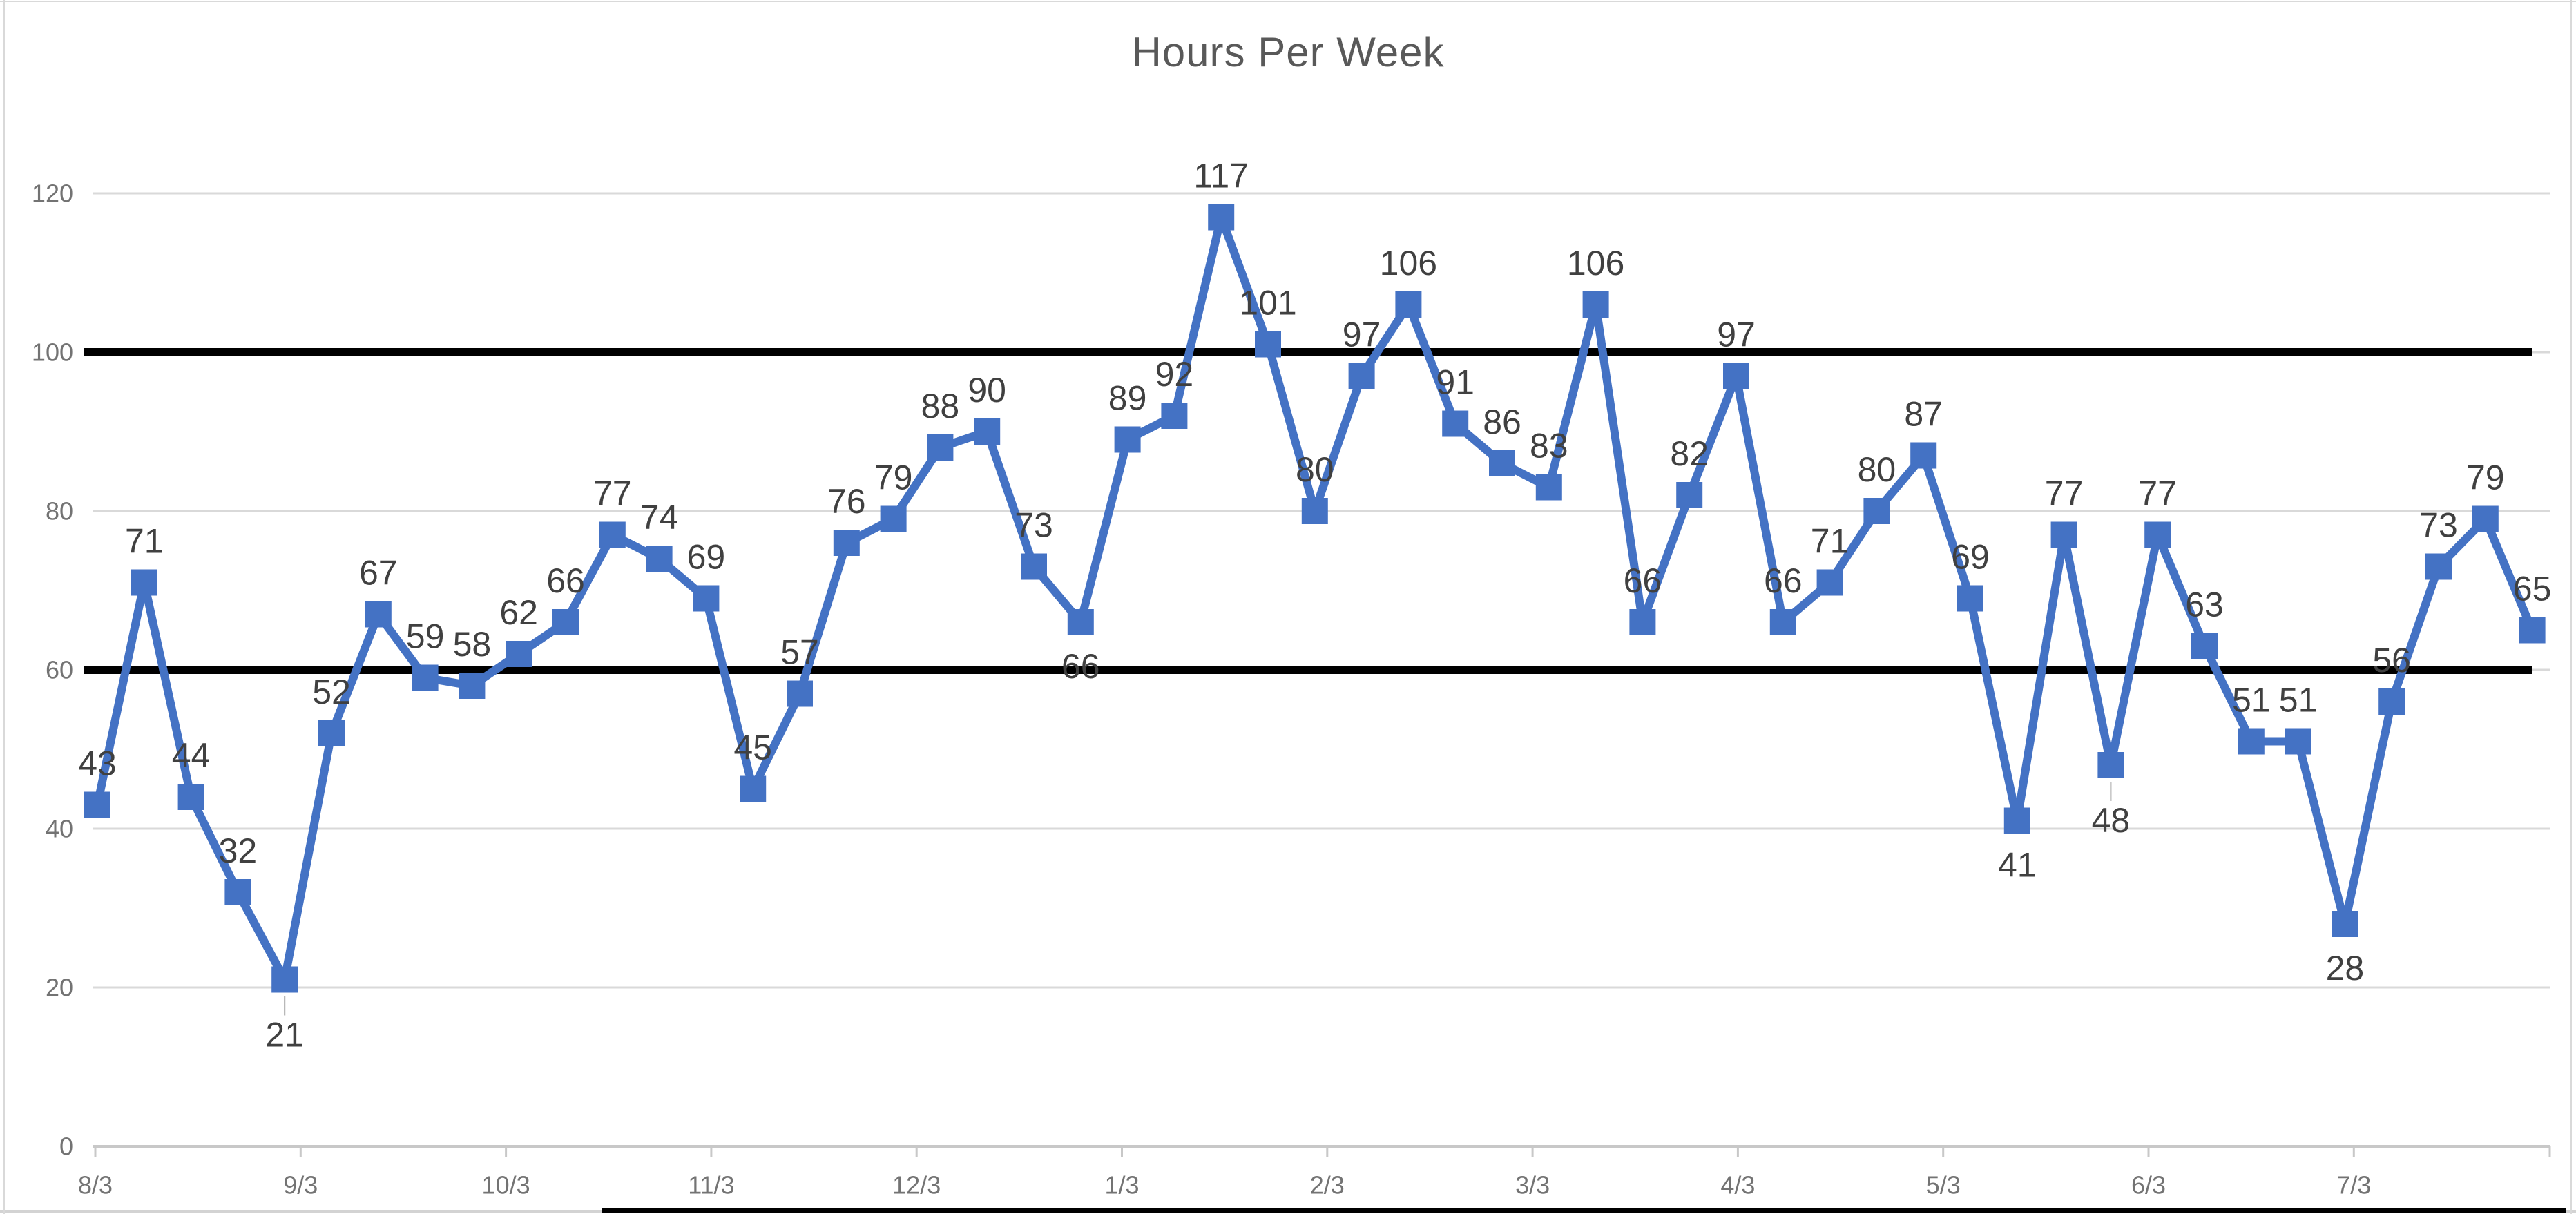  What do you see at coordinates (1923, 414) in the screenshot?
I see `data-point-label: 87` at bounding box center [1923, 414].